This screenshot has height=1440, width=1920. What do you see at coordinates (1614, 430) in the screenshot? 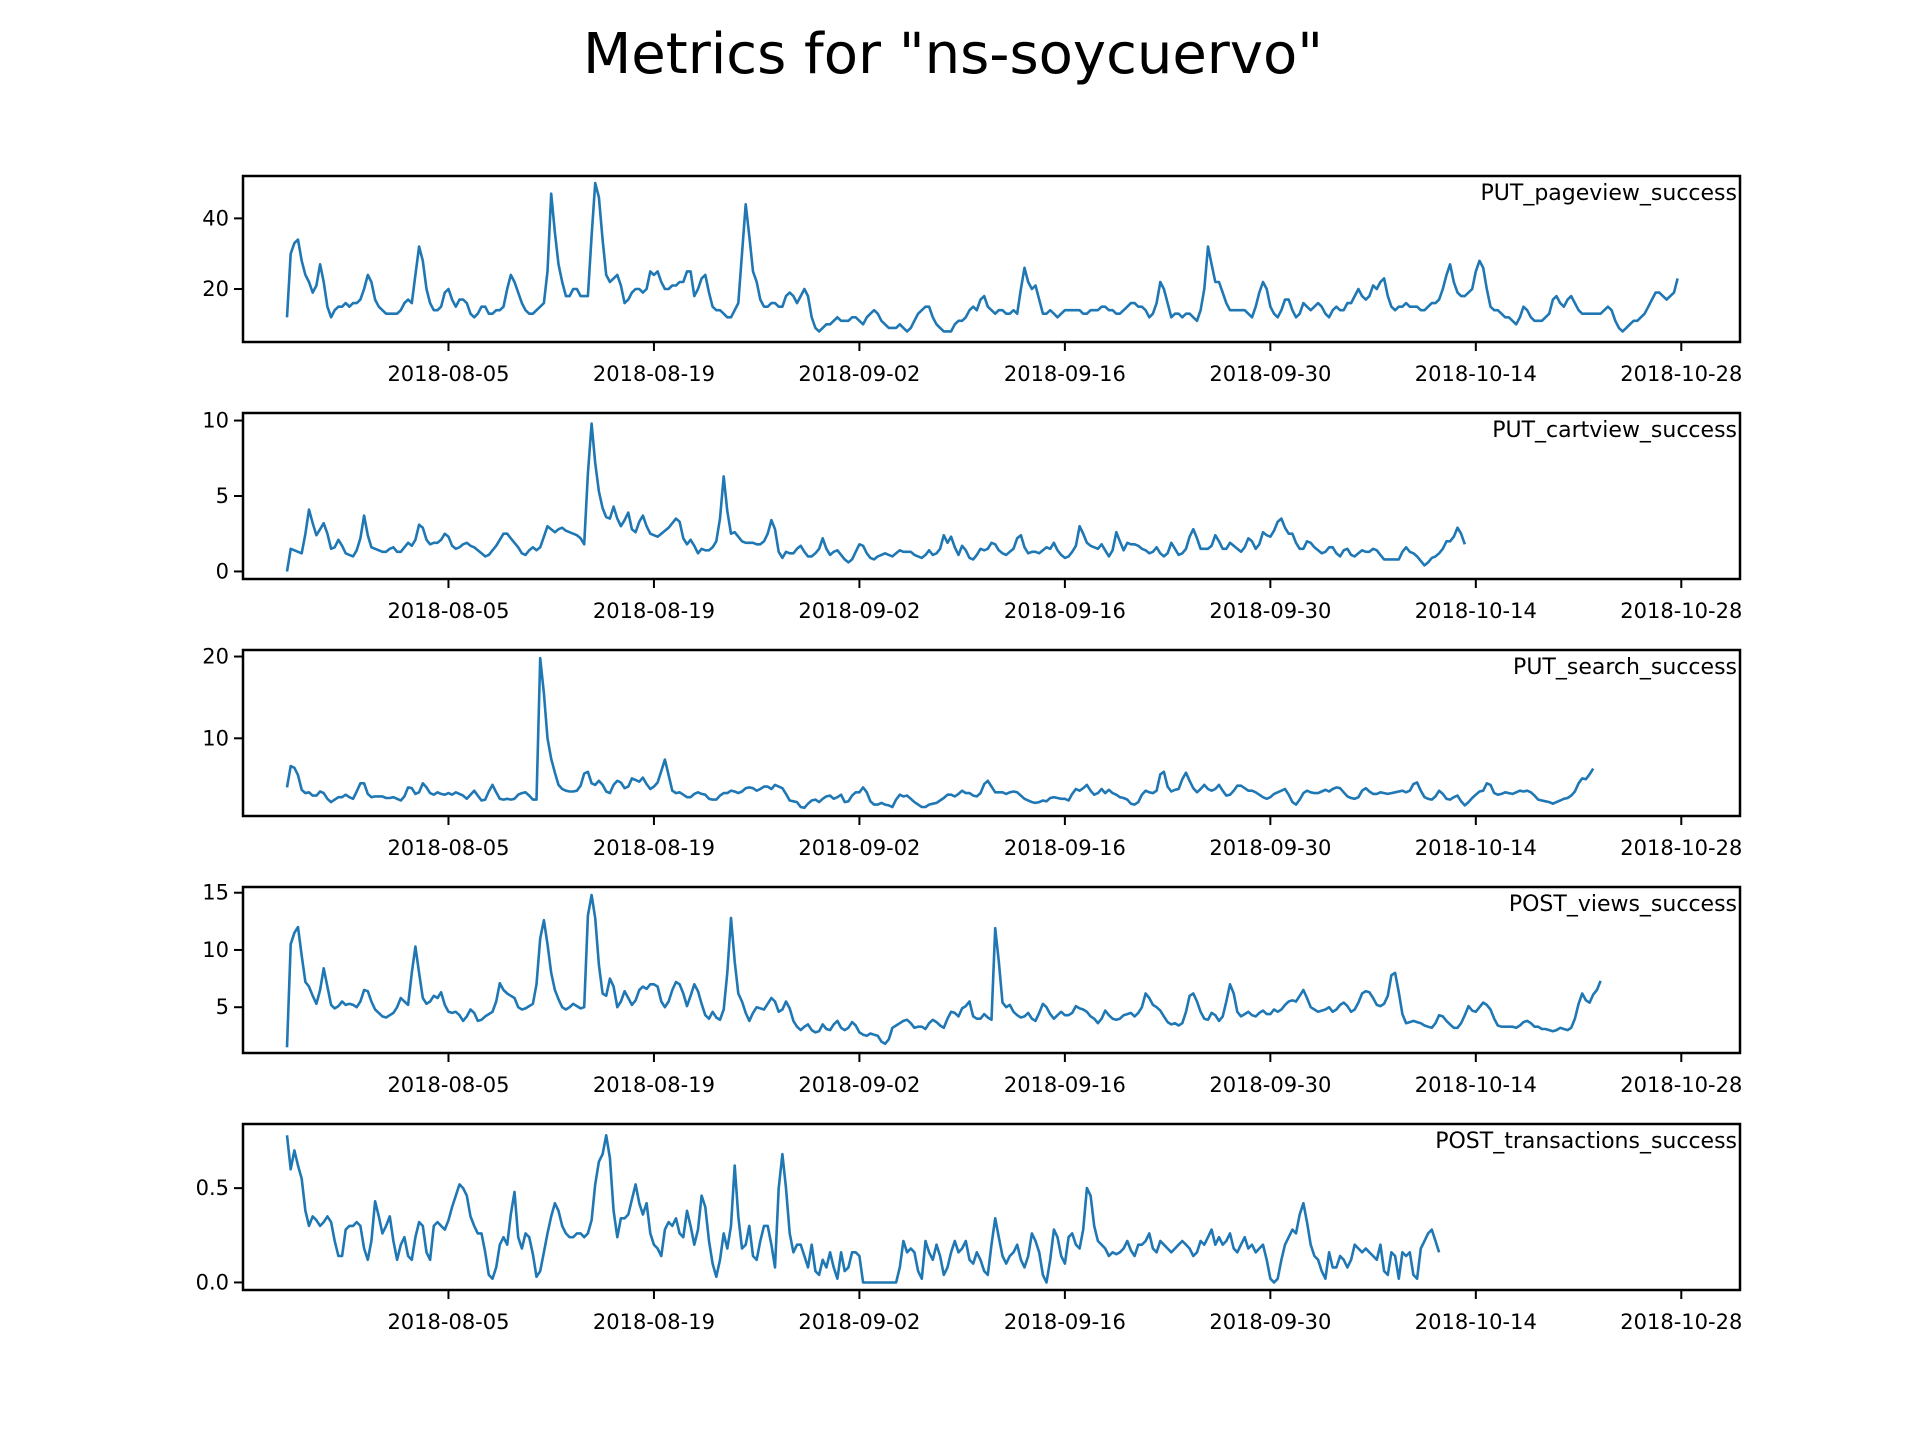
I see `series-label: PUT_cartview_success` at bounding box center [1614, 430].